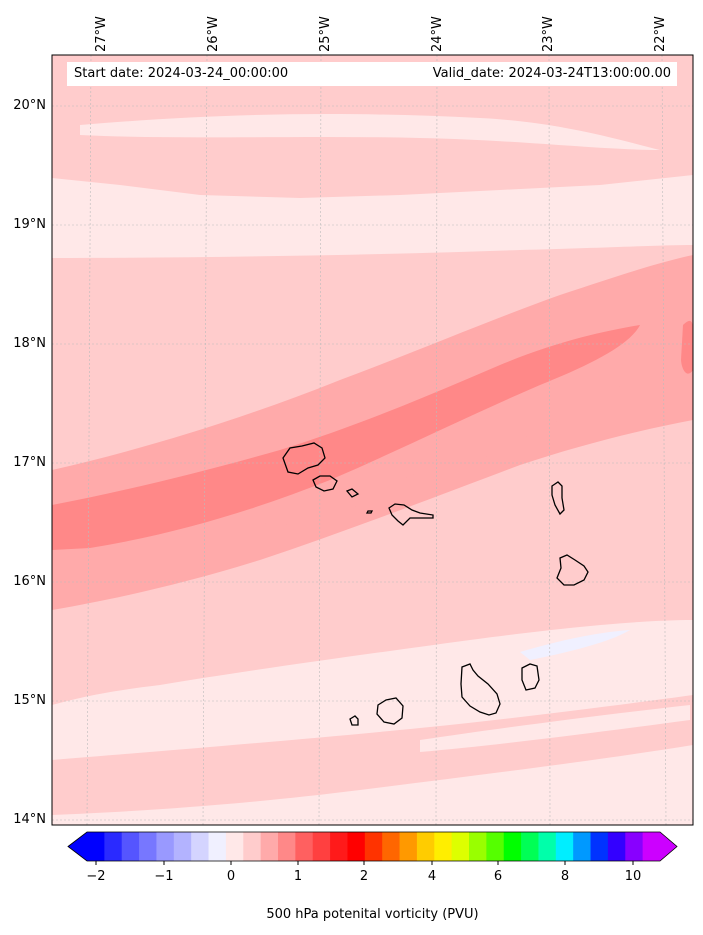 Image resolution: width=703 pixels, height=935 pixels. What do you see at coordinates (432, 876) in the screenshot?
I see `colorbar-tick-label: 4` at bounding box center [432, 876].